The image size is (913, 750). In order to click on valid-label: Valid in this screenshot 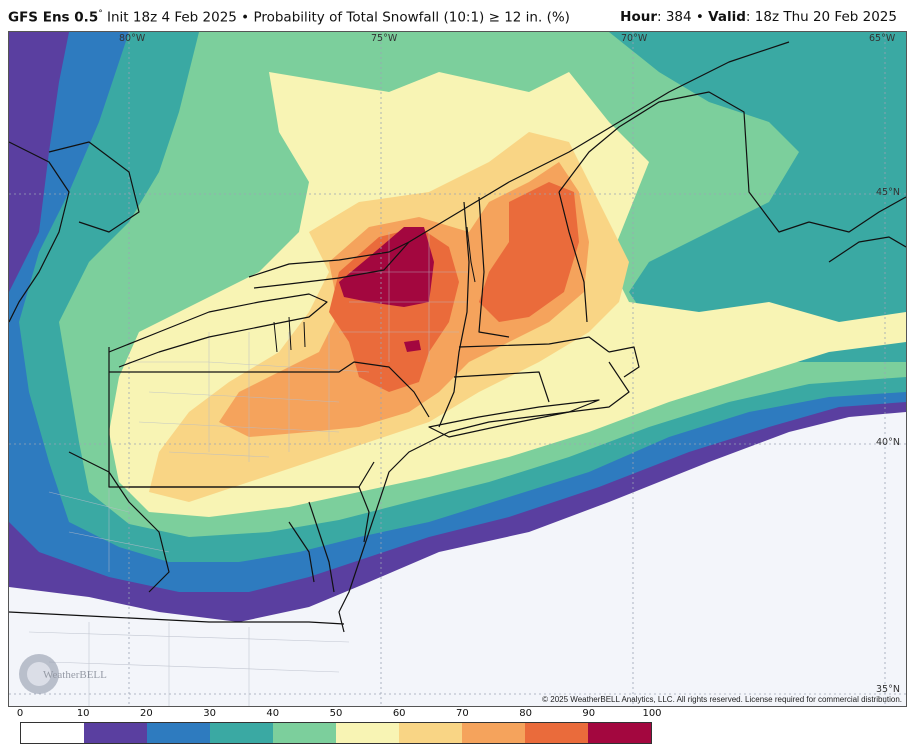, I will do `click(727, 17)`.